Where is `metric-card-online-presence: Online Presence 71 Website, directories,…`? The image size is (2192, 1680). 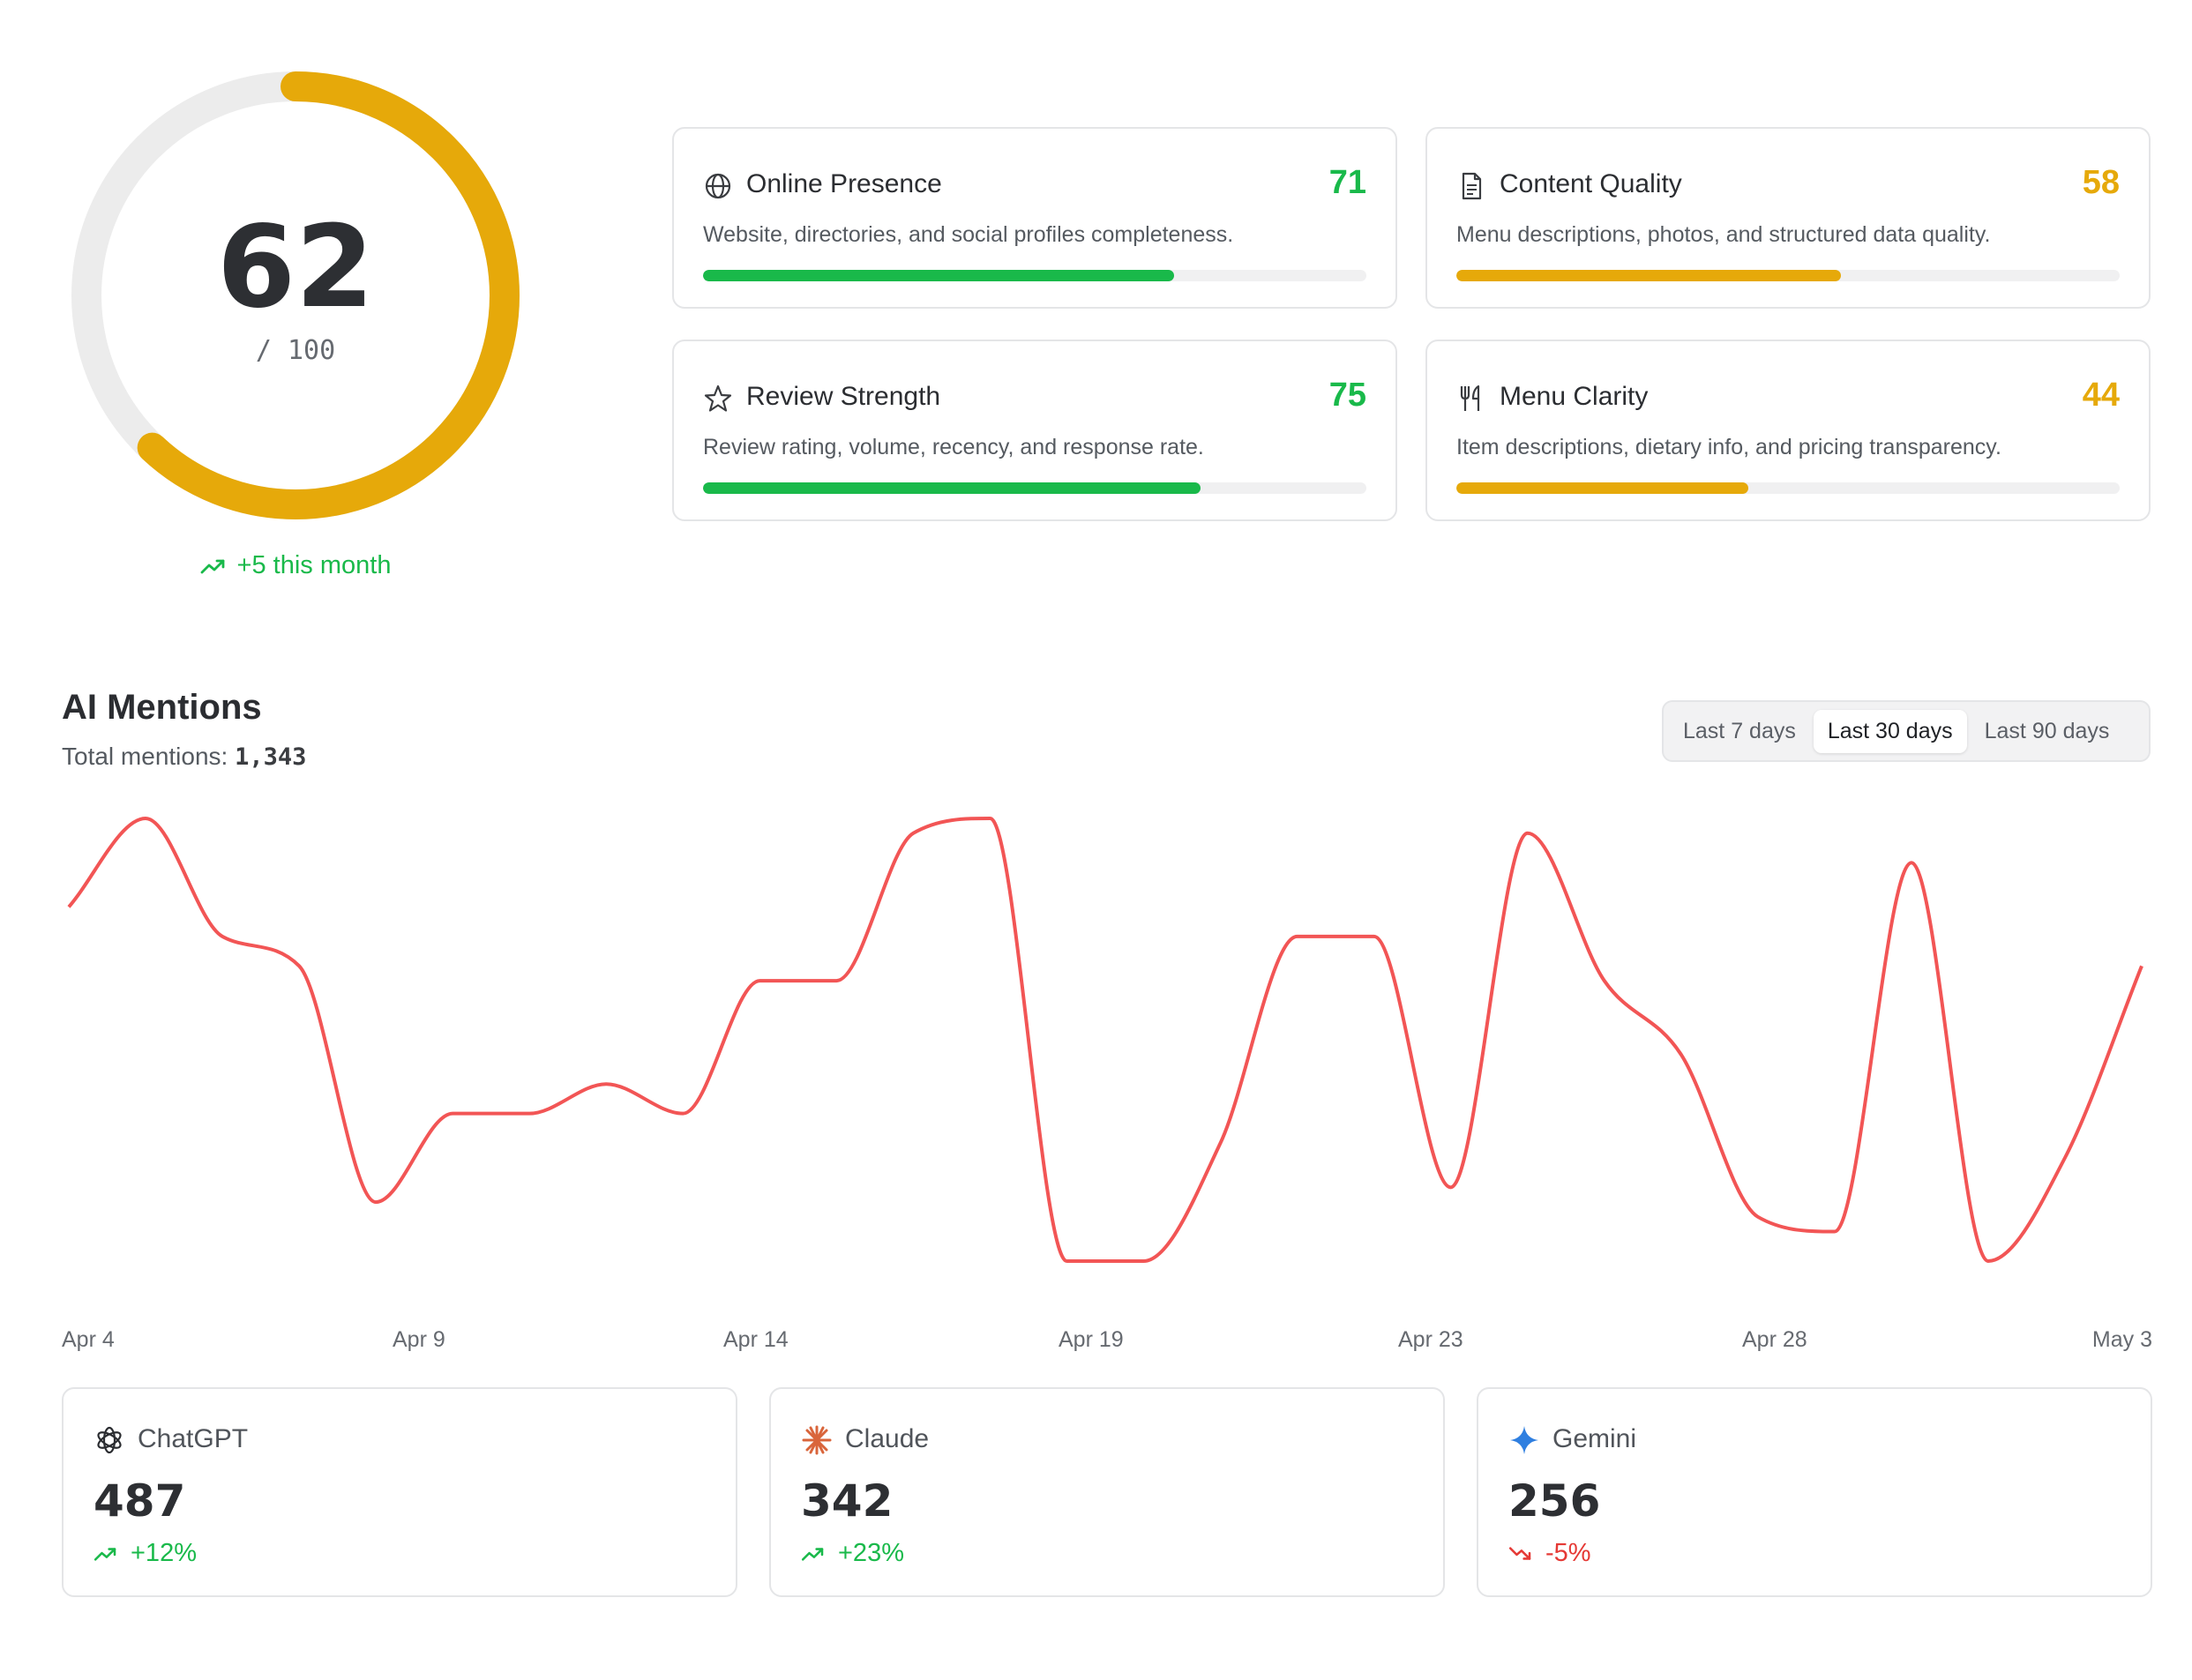 metric-card-online-presence: Online Presence 71 Website, directories,… is located at coordinates (1034, 218).